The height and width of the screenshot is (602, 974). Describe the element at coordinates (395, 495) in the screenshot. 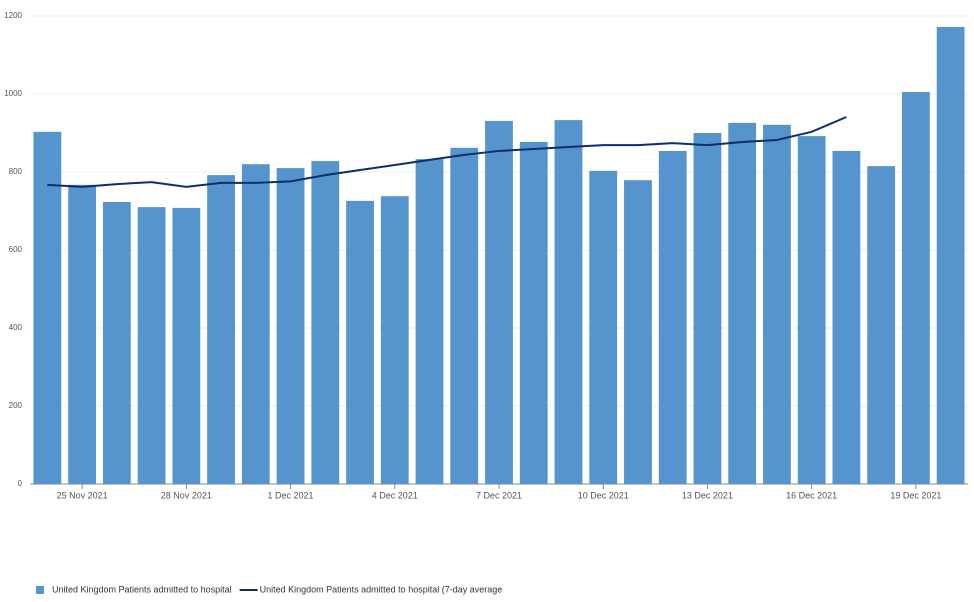

I see `x-tick-label: 4 Dec 2021` at that location.